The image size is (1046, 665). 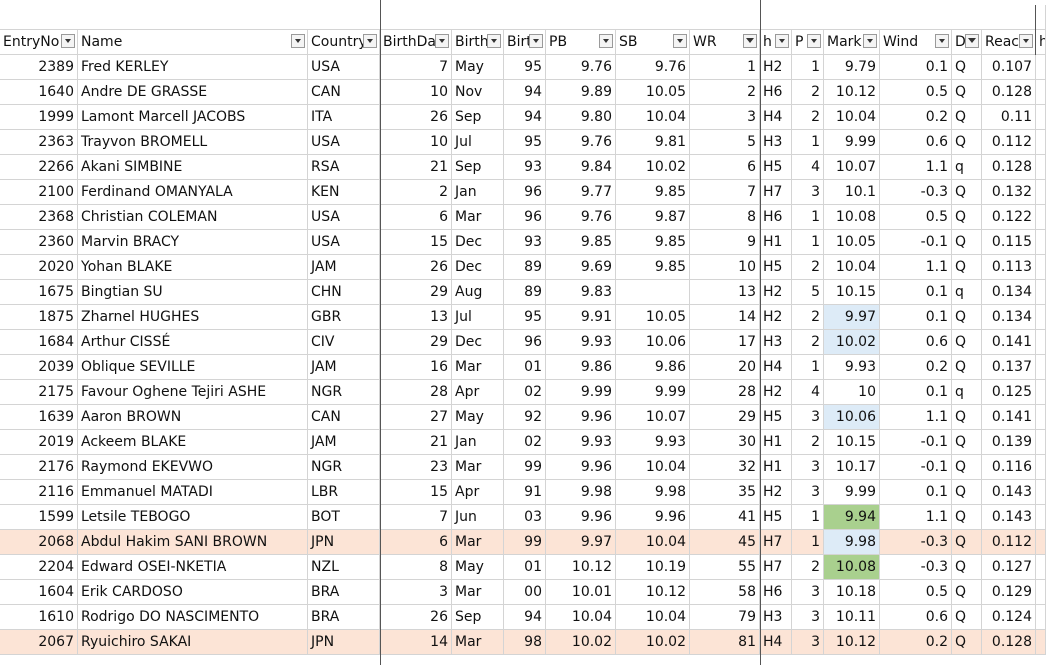 I want to click on cell-mark: 9.93, so click(x=852, y=367).